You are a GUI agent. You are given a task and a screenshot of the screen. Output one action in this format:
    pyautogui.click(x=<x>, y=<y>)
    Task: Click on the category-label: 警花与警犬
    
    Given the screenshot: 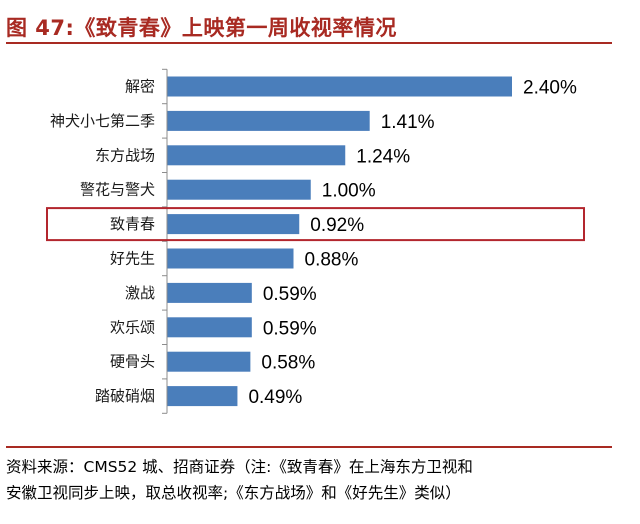 What is the action you would take?
    pyautogui.click(x=117, y=190)
    